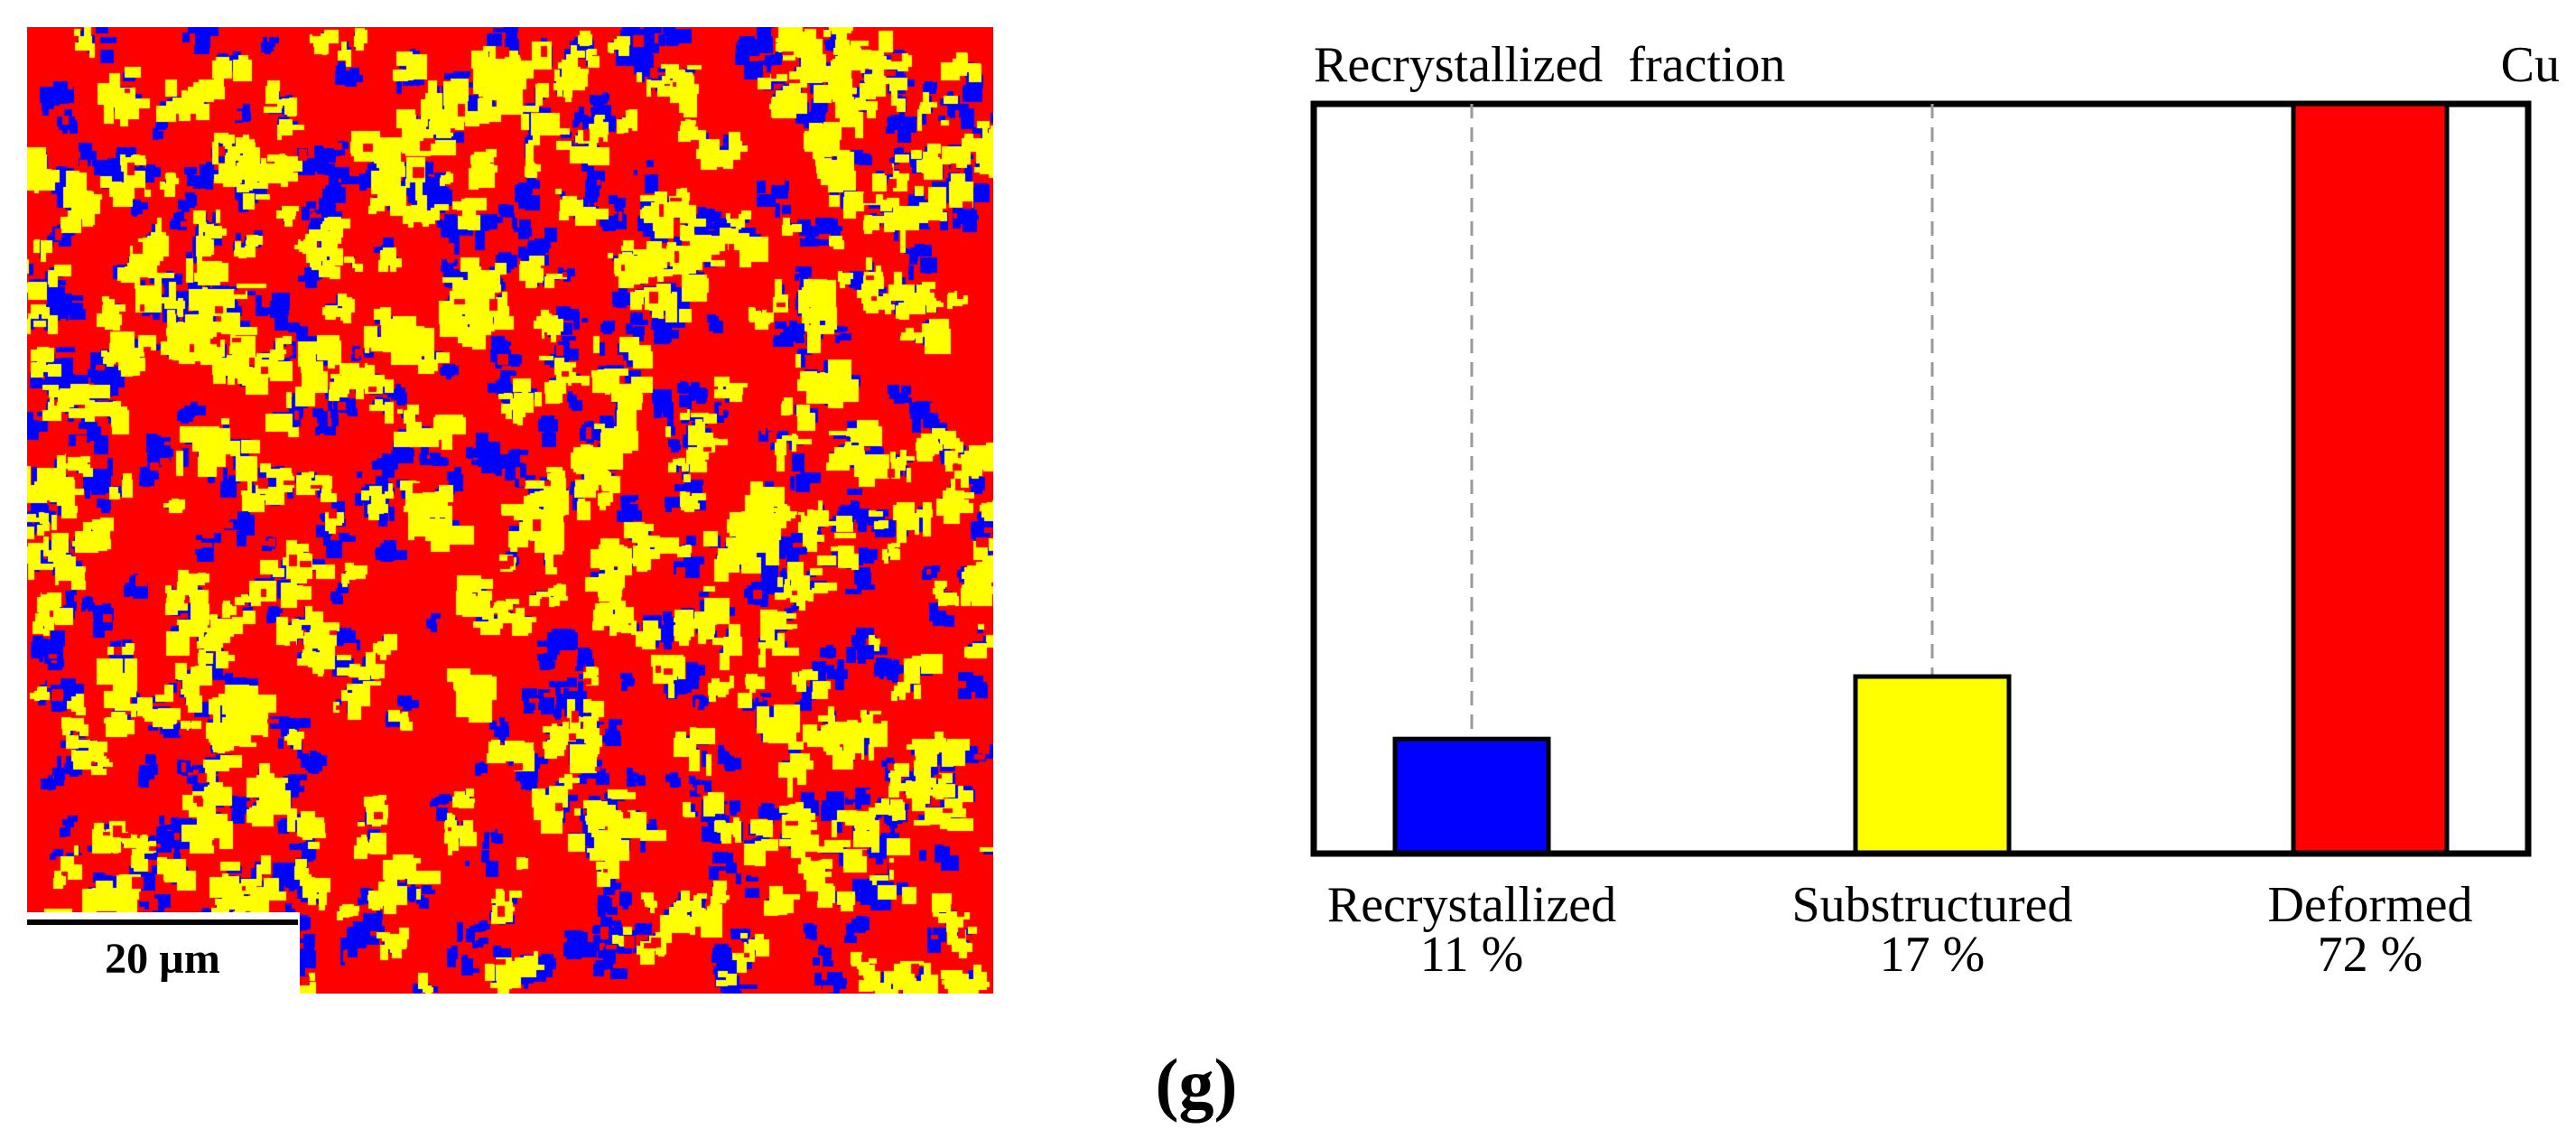  What do you see at coordinates (1472, 955) in the screenshot?
I see `value-label: 11 %` at bounding box center [1472, 955].